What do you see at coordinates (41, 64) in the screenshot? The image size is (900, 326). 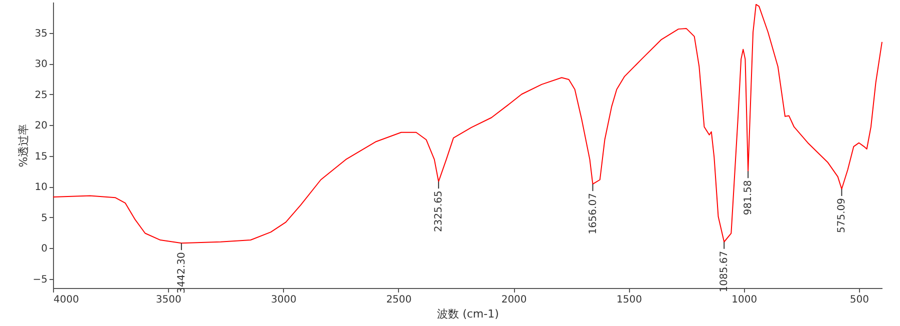 I see `y-tick-label: 30` at bounding box center [41, 64].